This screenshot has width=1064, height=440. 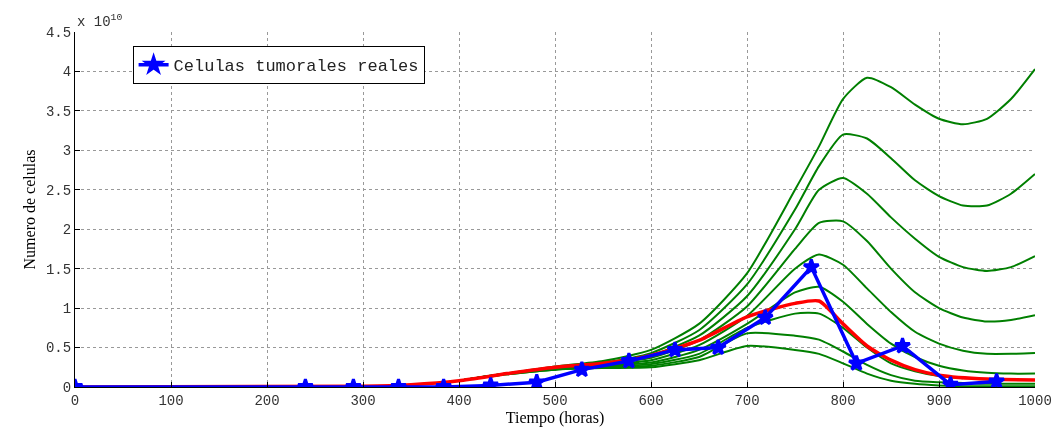 What do you see at coordinates (67, 309) in the screenshot?
I see `y-tick-label: 1` at bounding box center [67, 309].